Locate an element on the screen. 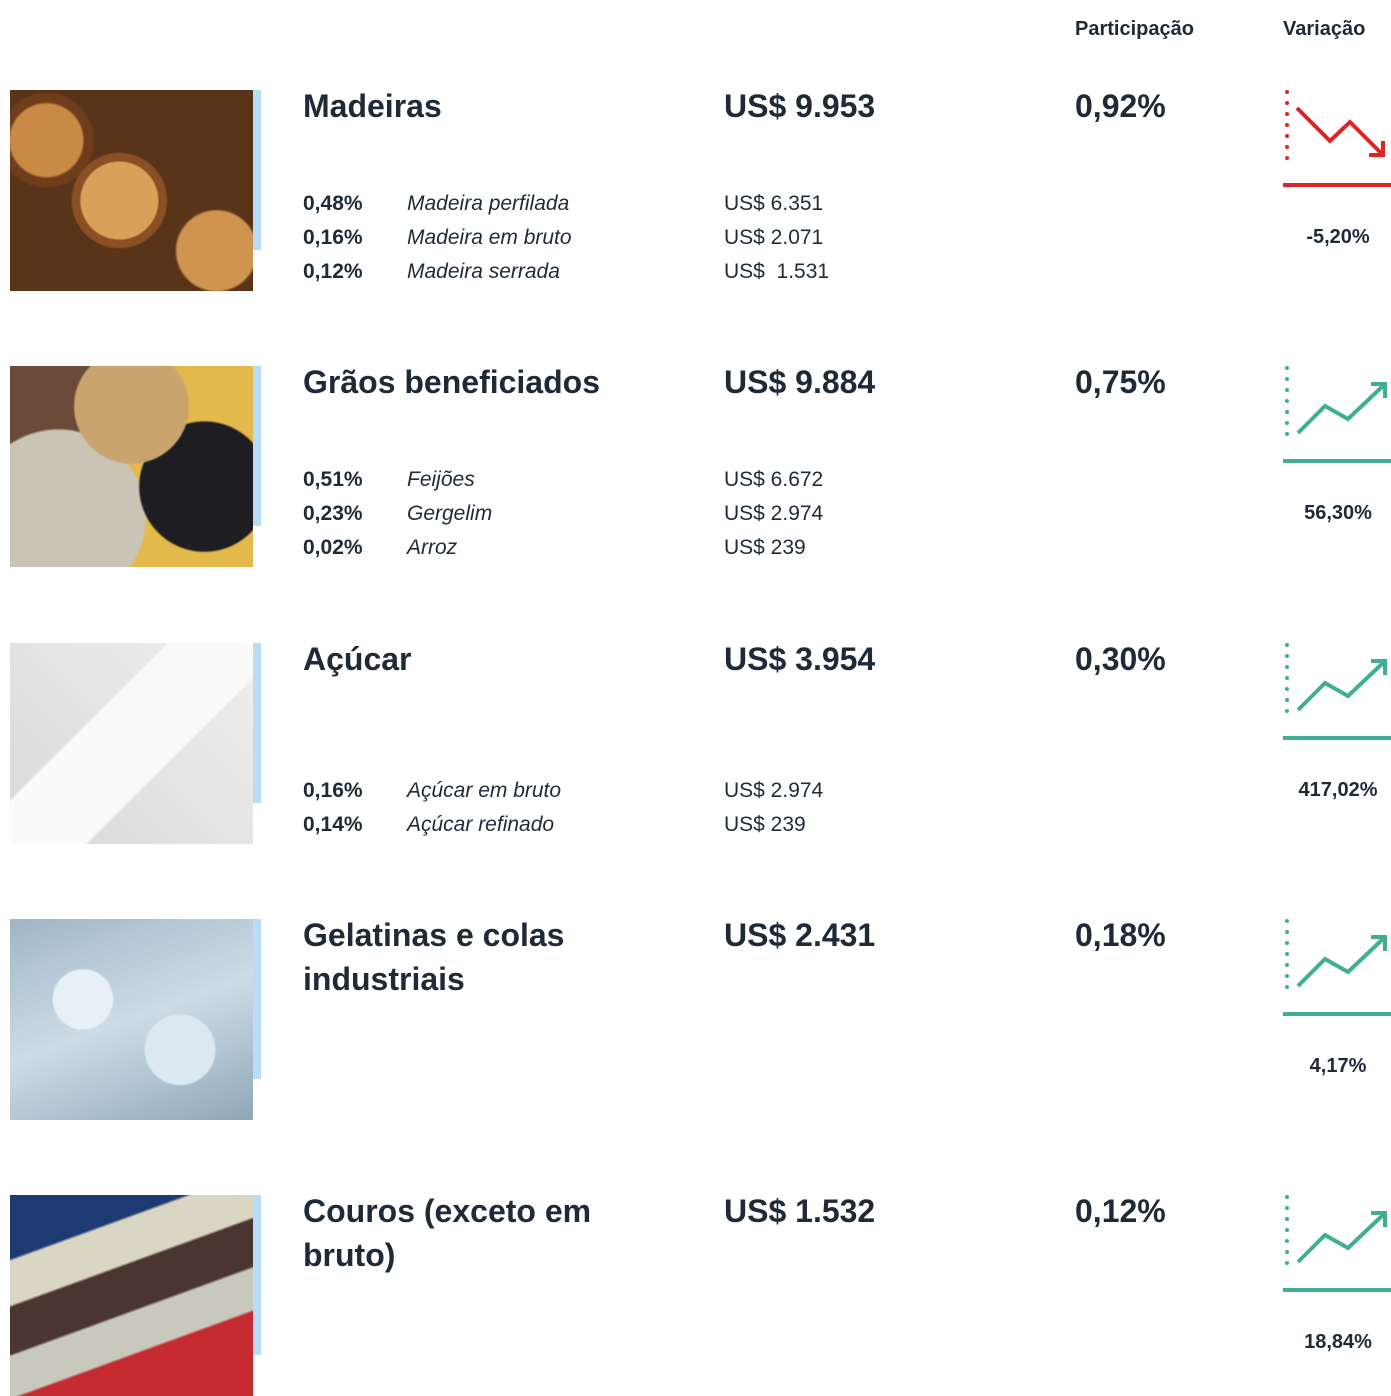 This screenshot has width=1391, height=1396. product-value: US$ 3.954 is located at coordinates (800, 658).